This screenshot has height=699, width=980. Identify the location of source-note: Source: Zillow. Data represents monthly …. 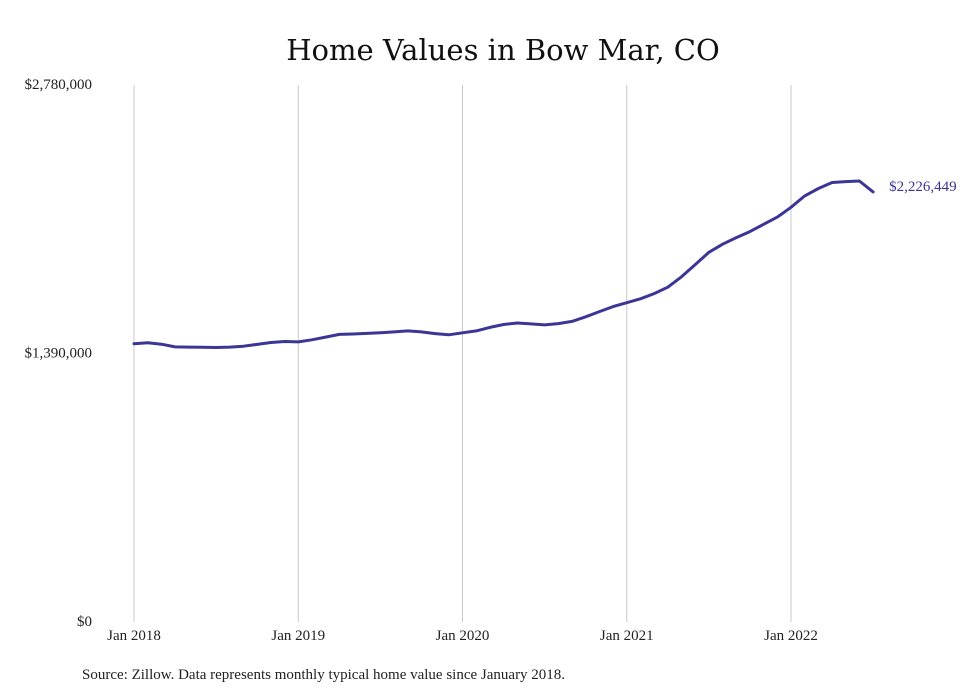
(324, 675).